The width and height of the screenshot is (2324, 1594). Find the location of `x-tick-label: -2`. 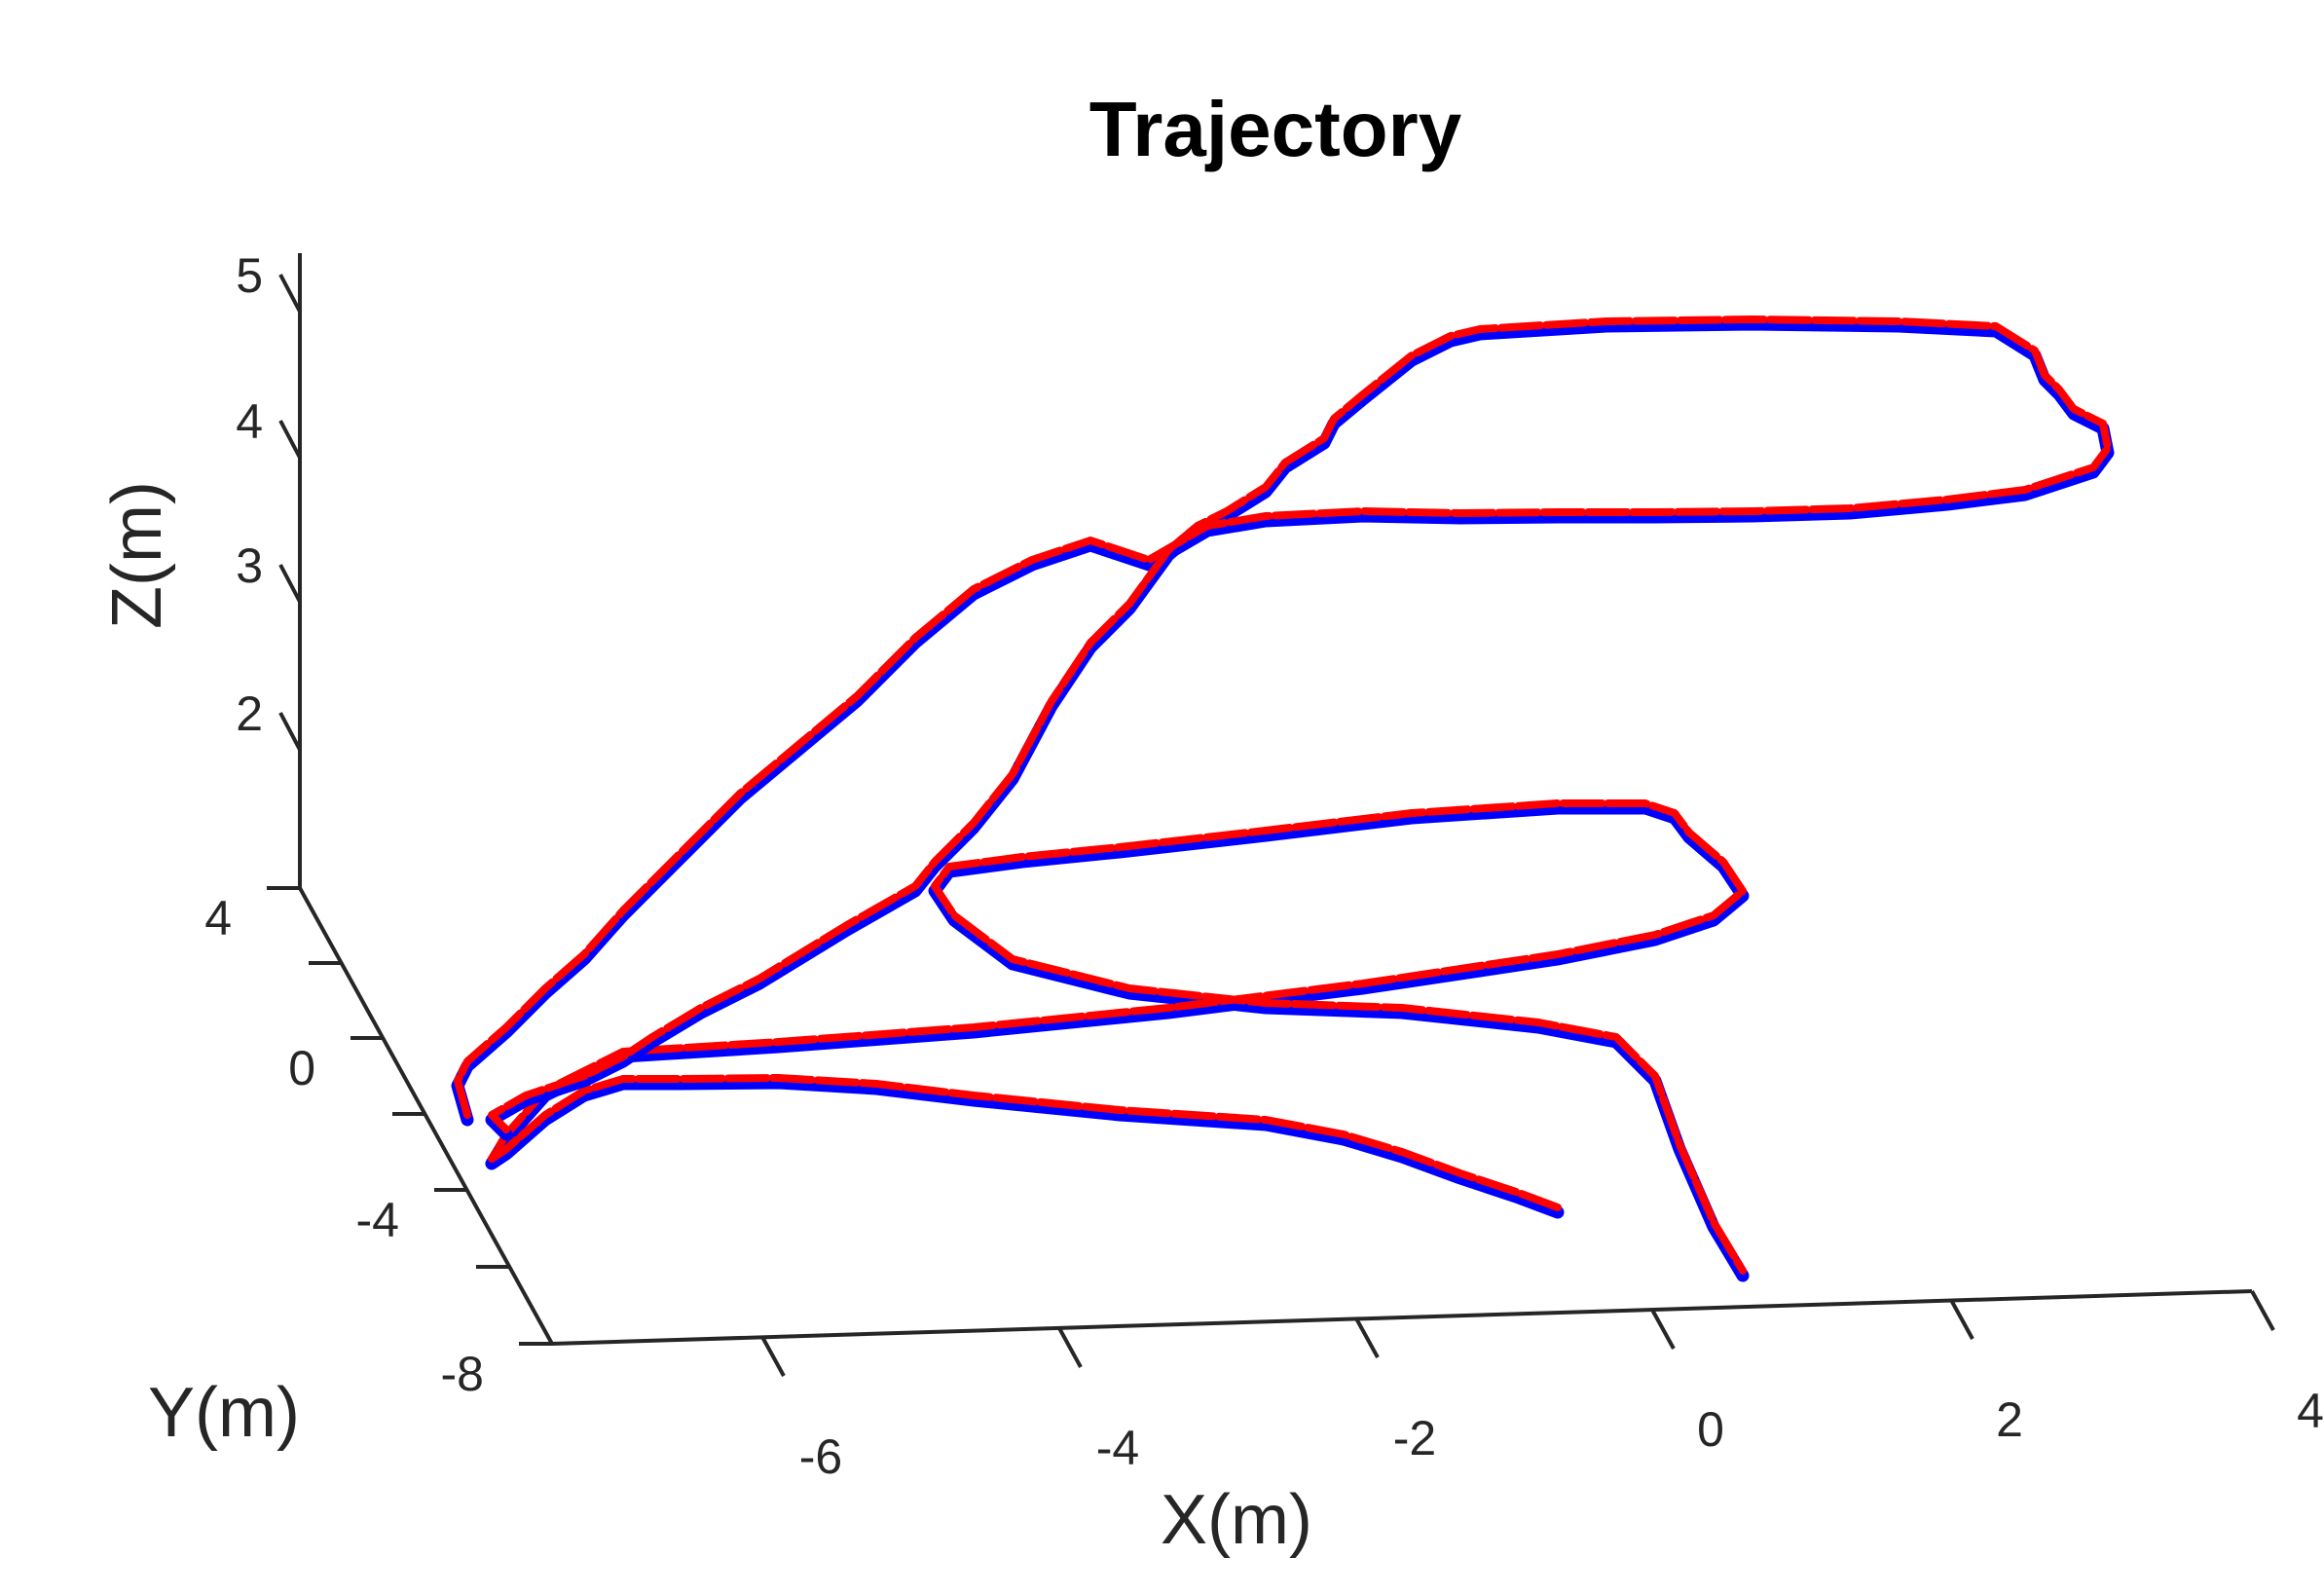

x-tick-label: -2 is located at coordinates (1414, 1438).